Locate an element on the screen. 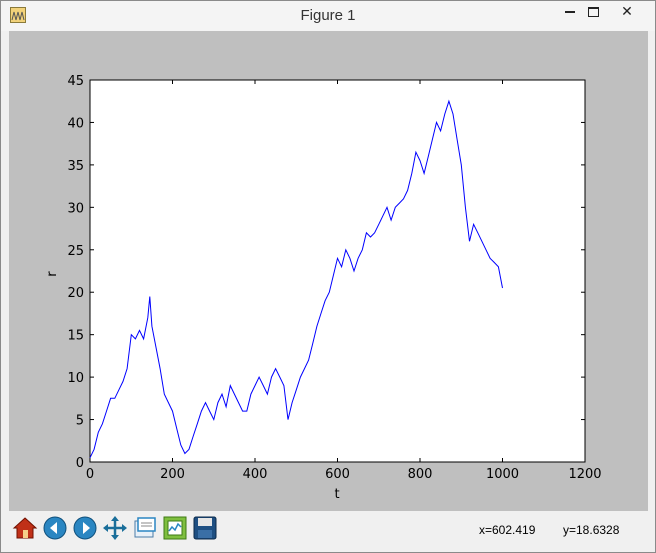 The image size is (656, 553). x-tick-labels: 0 200 400 600 800 1000 1200 is located at coordinates (344, 474).